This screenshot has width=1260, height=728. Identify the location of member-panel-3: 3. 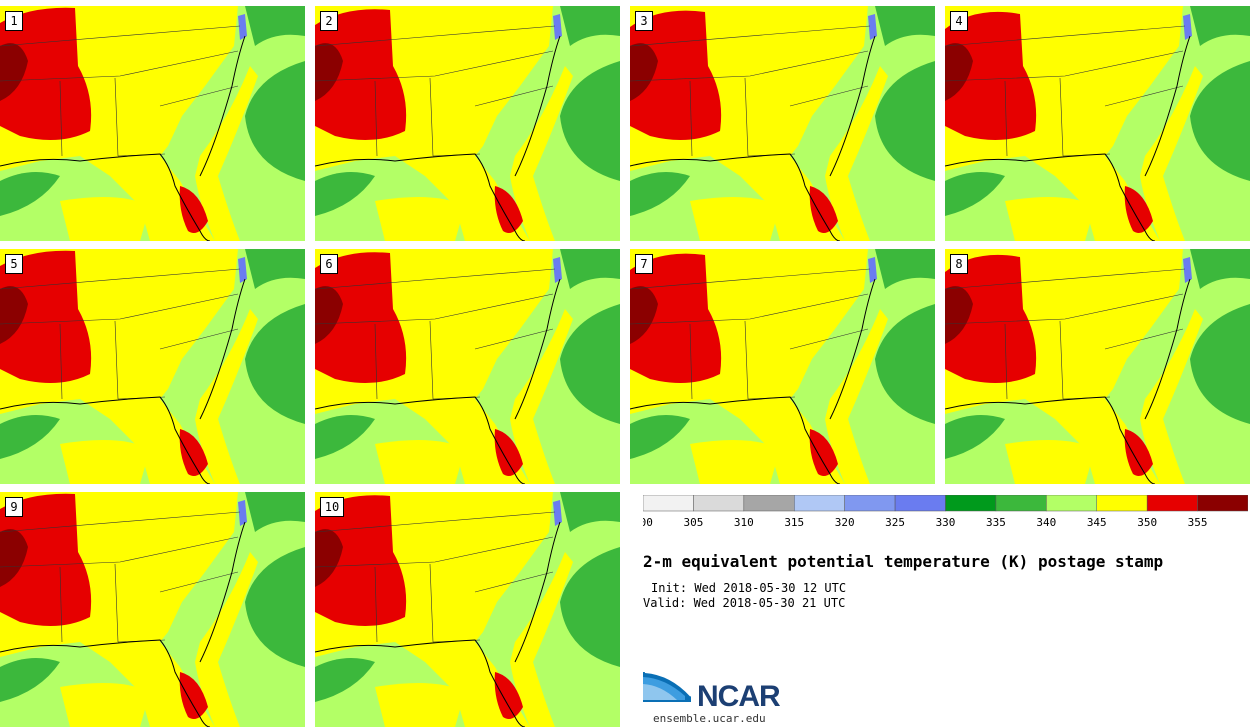
(782, 123).